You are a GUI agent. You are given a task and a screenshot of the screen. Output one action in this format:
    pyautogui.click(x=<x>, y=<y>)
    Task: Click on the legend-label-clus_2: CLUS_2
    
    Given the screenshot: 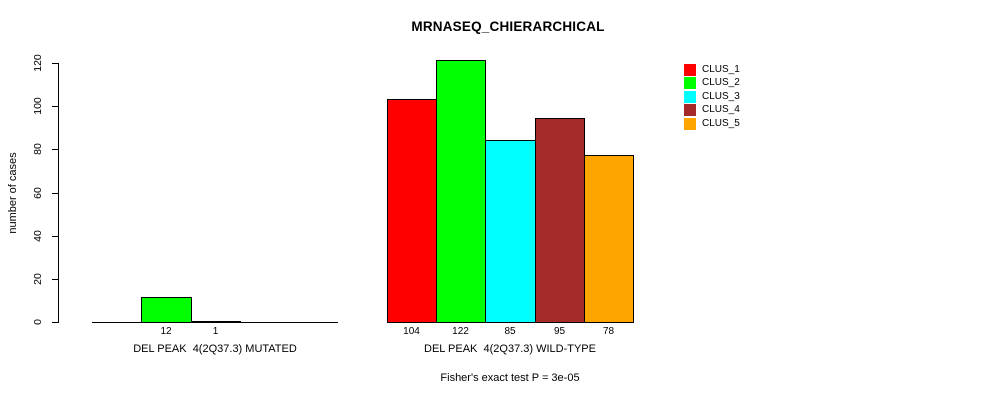 What is the action you would take?
    pyautogui.click(x=721, y=83)
    